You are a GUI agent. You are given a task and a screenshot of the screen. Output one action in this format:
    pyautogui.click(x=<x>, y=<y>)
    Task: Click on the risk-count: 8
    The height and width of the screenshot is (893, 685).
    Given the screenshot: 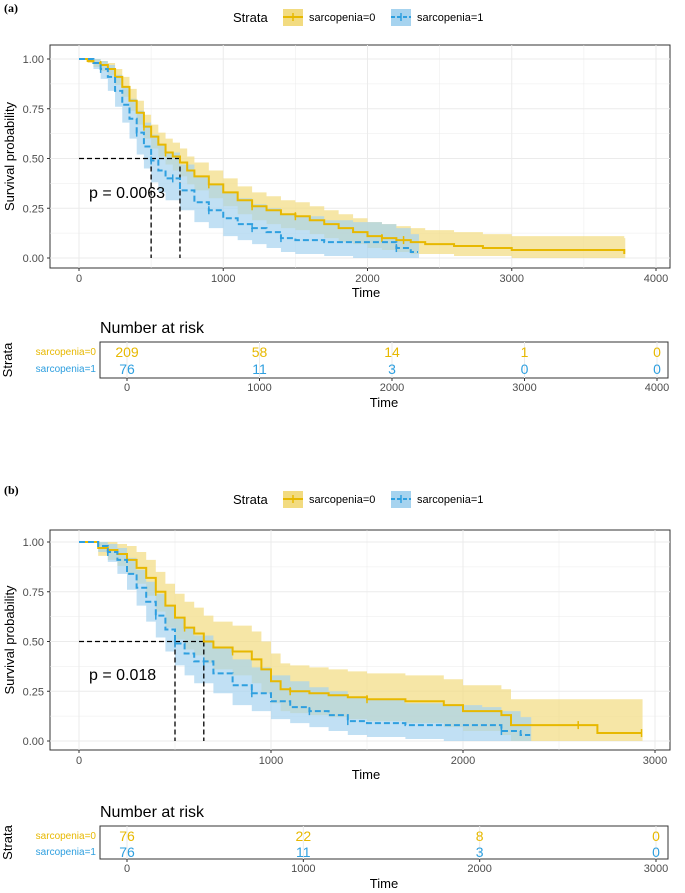 What is the action you would take?
    pyautogui.click(x=480, y=836)
    